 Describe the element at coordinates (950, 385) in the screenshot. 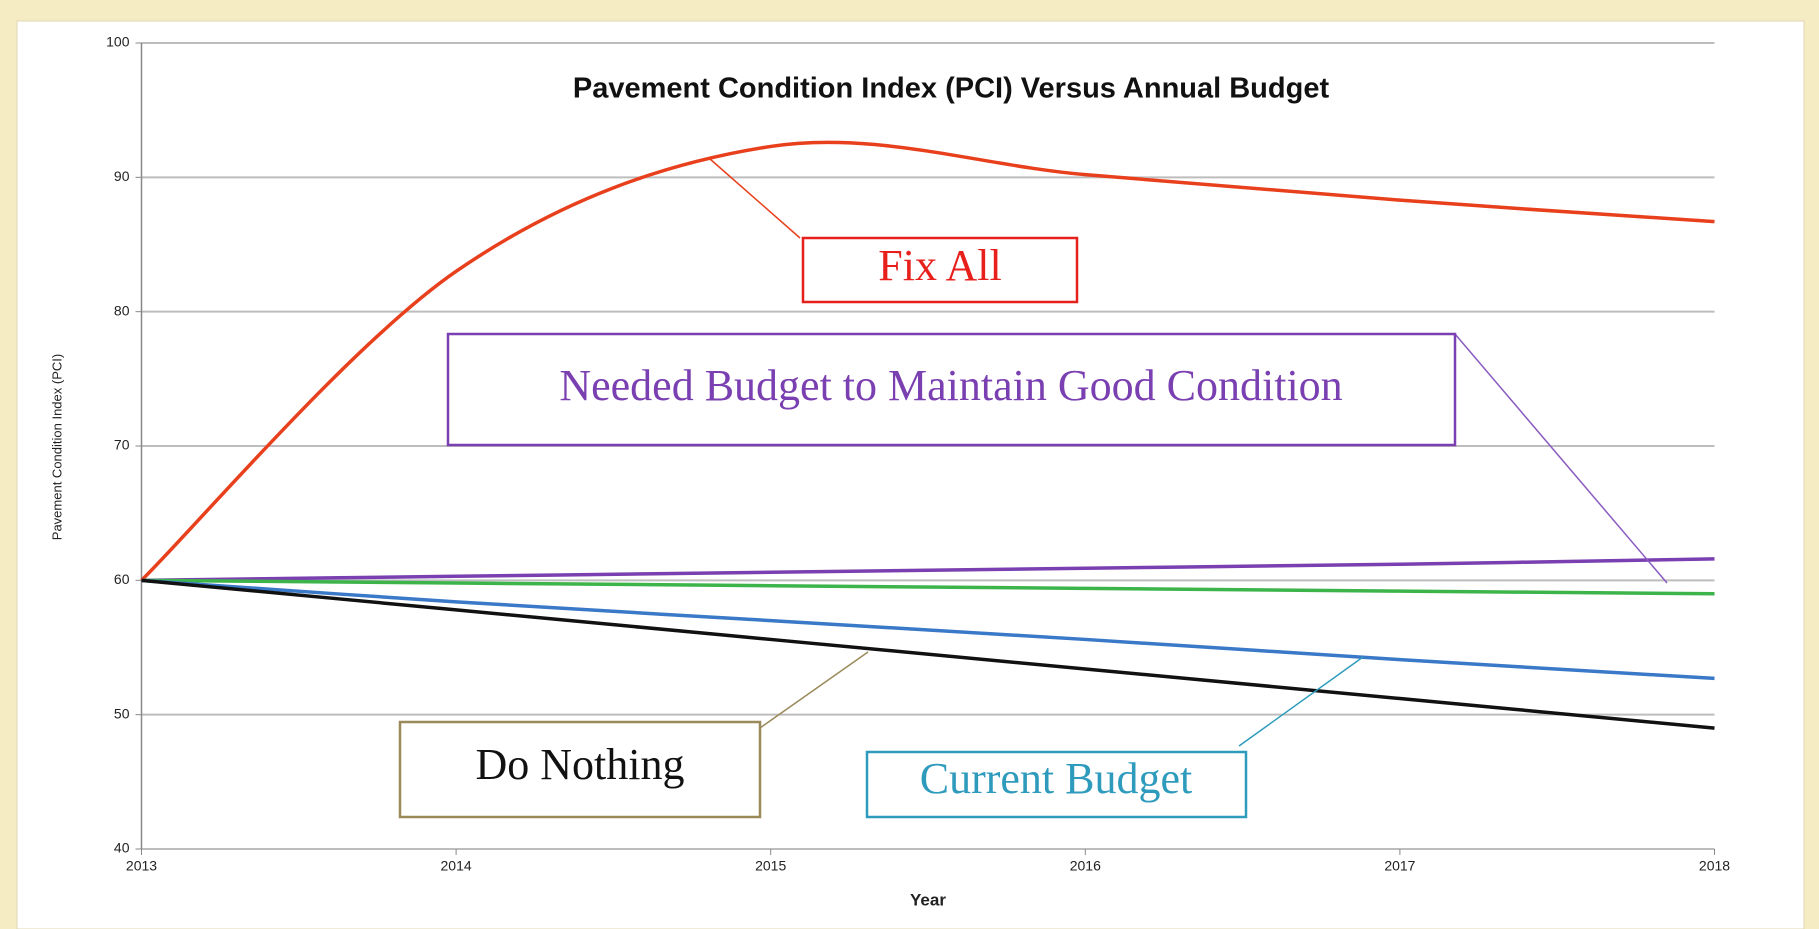

I see `annotation: Needed Budget to Maintain Good Condition` at that location.